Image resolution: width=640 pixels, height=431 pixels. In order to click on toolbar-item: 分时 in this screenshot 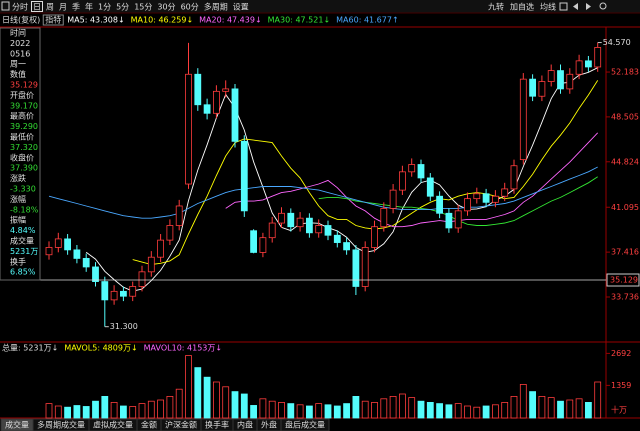, I will do `click(20, 7)`.